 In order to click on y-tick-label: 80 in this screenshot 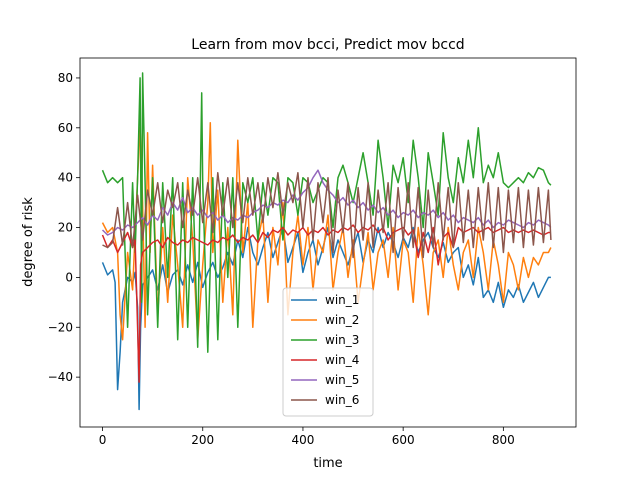, I will do `click(65, 78)`.